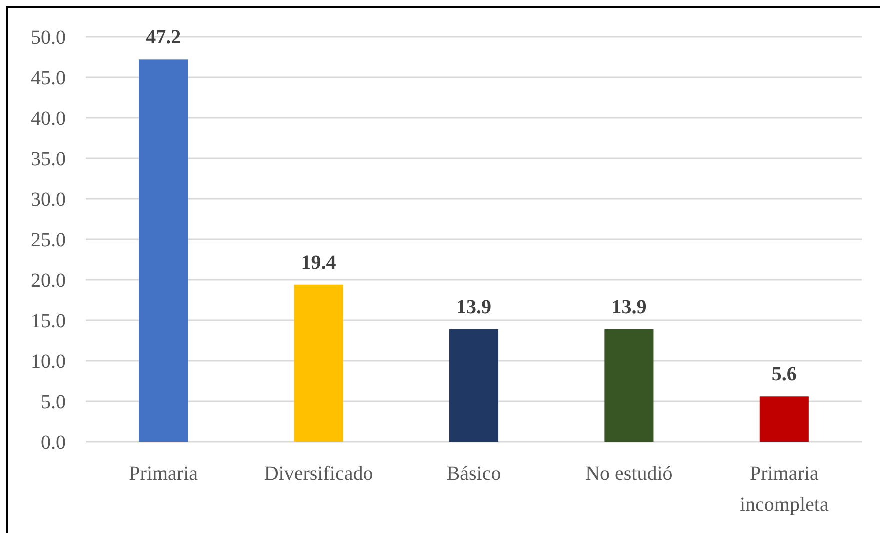  I want to click on y-tick-label: 25.0, so click(48, 241).